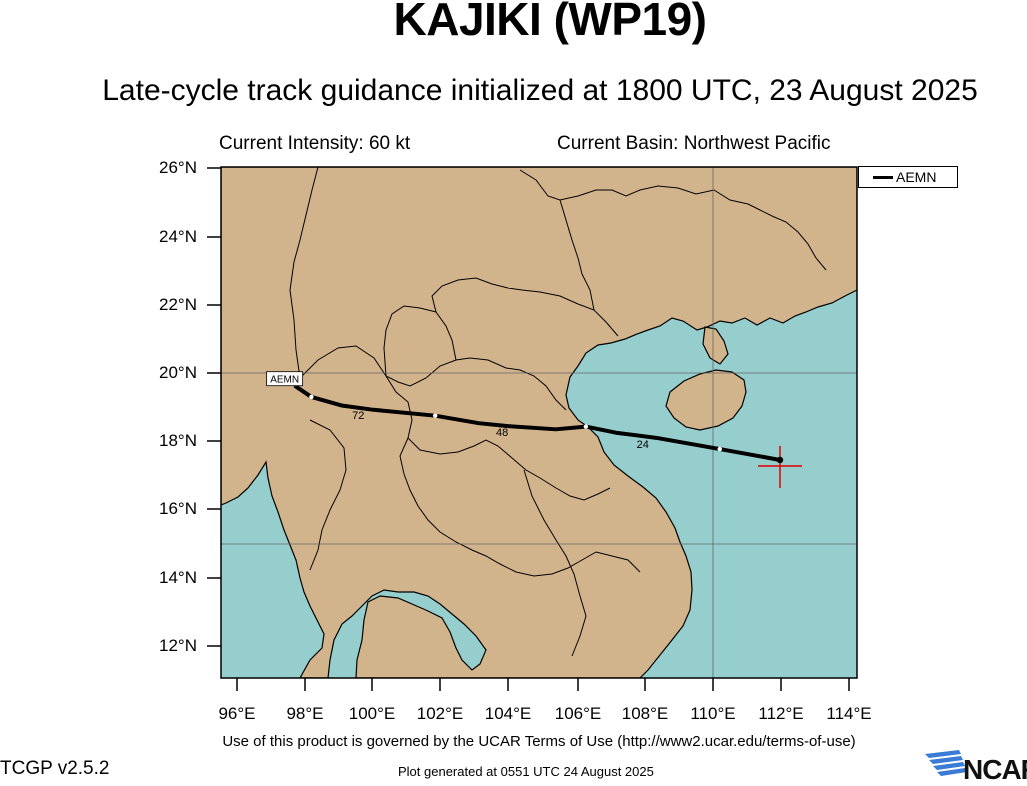 The image size is (1027, 786). I want to click on svg-text: AEMN, so click(284, 380).